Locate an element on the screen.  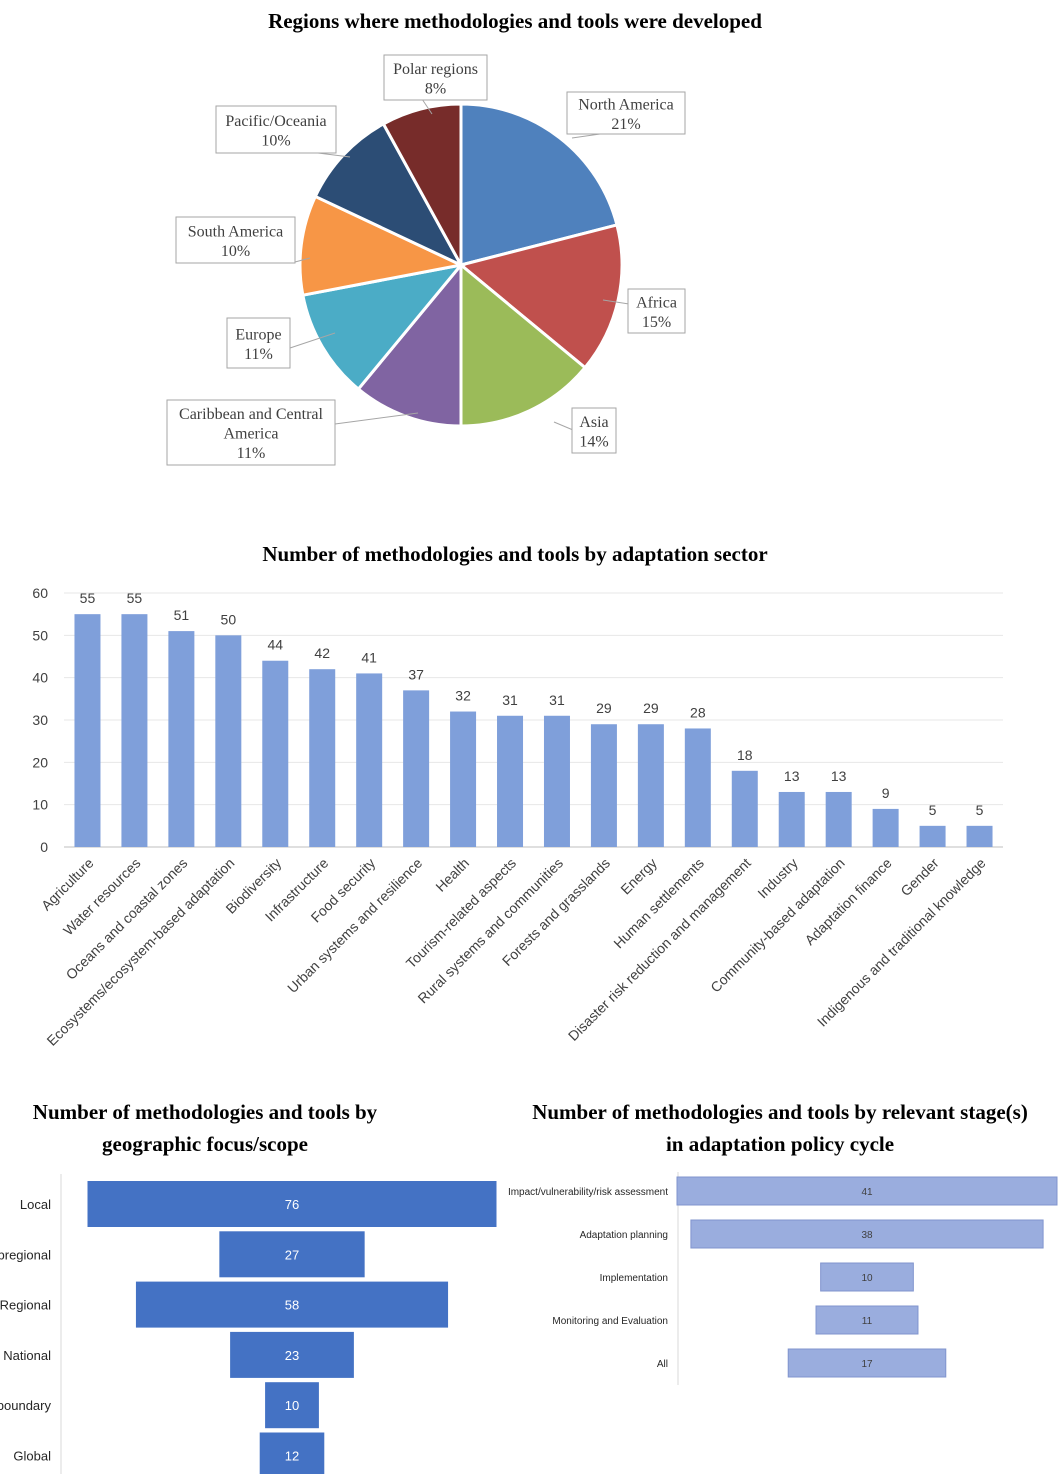
x-tick-label: Adaptation finance is located at coordinates (847, 901).